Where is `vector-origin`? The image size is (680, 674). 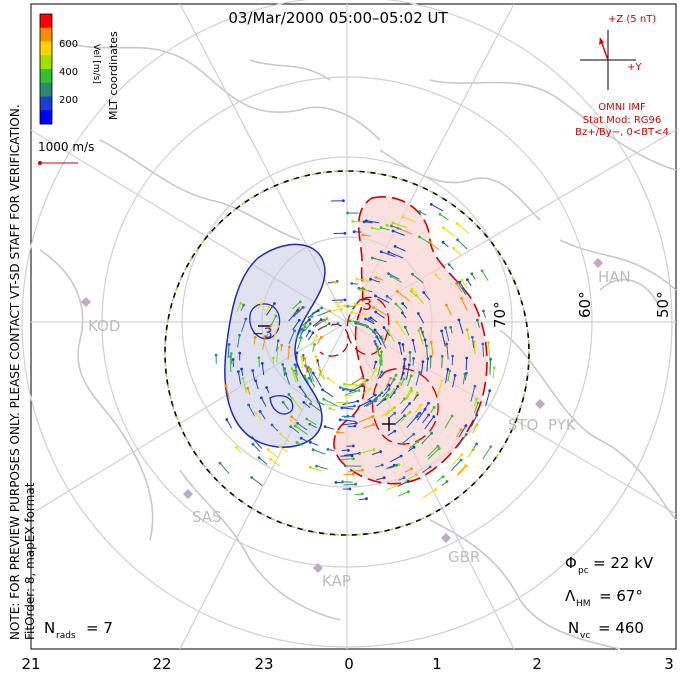 vector-origin is located at coordinates (255, 337).